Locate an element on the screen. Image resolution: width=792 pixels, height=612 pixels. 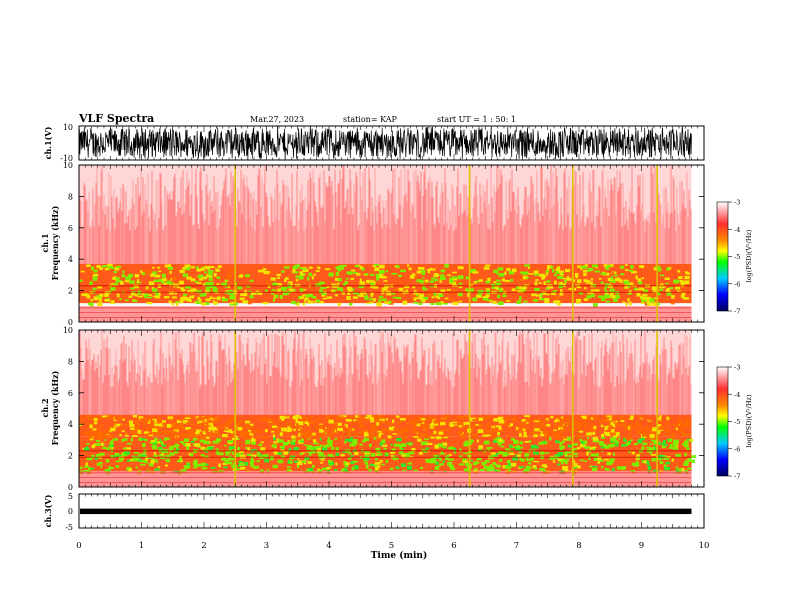
time-axis-tick-label: 4 is located at coordinates (328, 546).